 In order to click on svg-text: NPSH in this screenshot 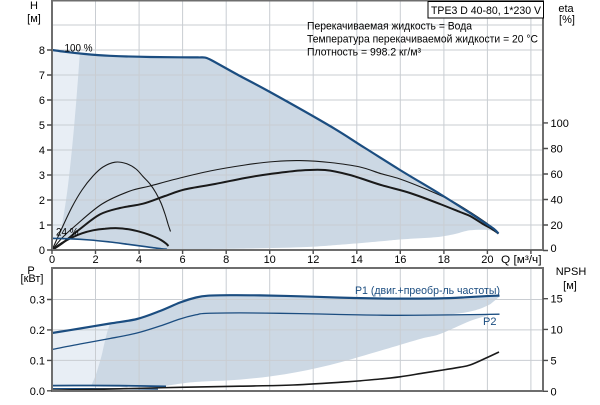, I will do `click(571, 272)`.